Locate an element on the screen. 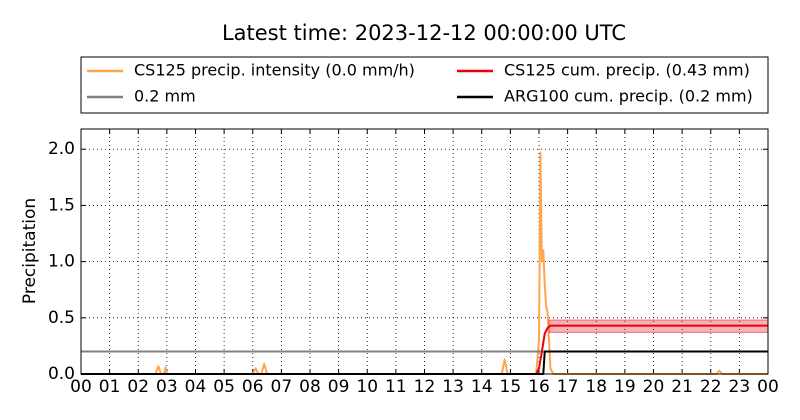 The image size is (800, 420). x-tick-label: 14 is located at coordinates (482, 387).